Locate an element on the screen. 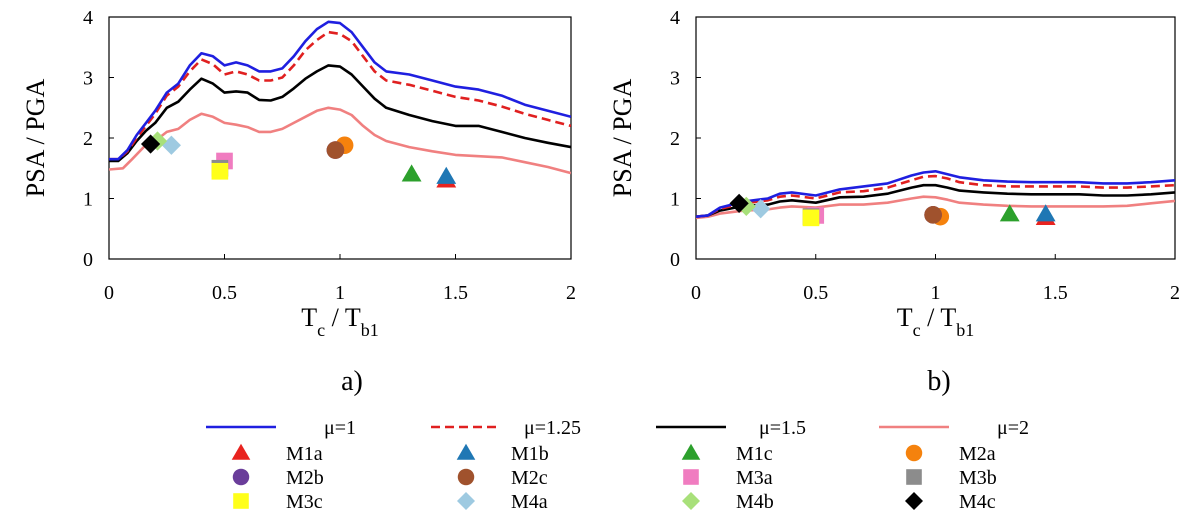 This screenshot has height=511, width=1200. series-group is located at coordinates (340, 97).